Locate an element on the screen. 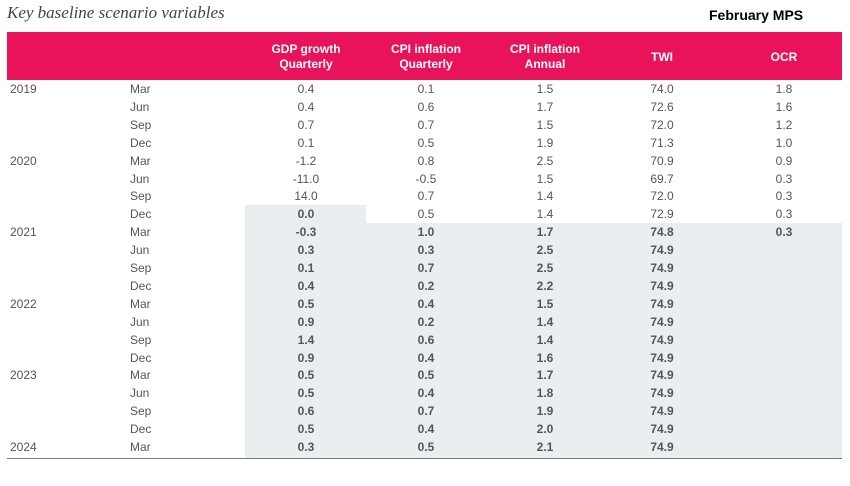  table-row: Sep 0.6 0.7 1.9 74.9 is located at coordinates (425, 411).